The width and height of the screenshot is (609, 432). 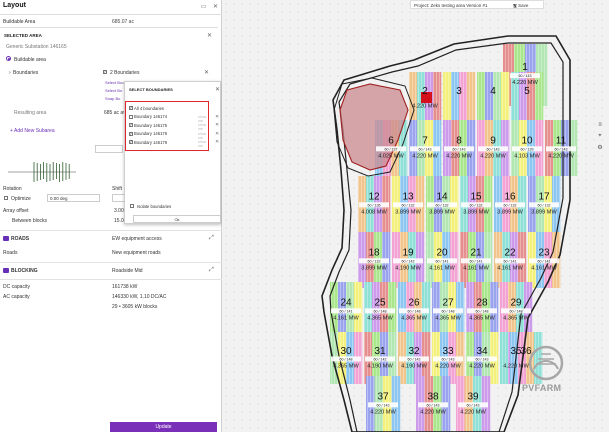 What do you see at coordinates (105, 71) in the screenshot?
I see `boundaries-checkbox` at bounding box center [105, 71].